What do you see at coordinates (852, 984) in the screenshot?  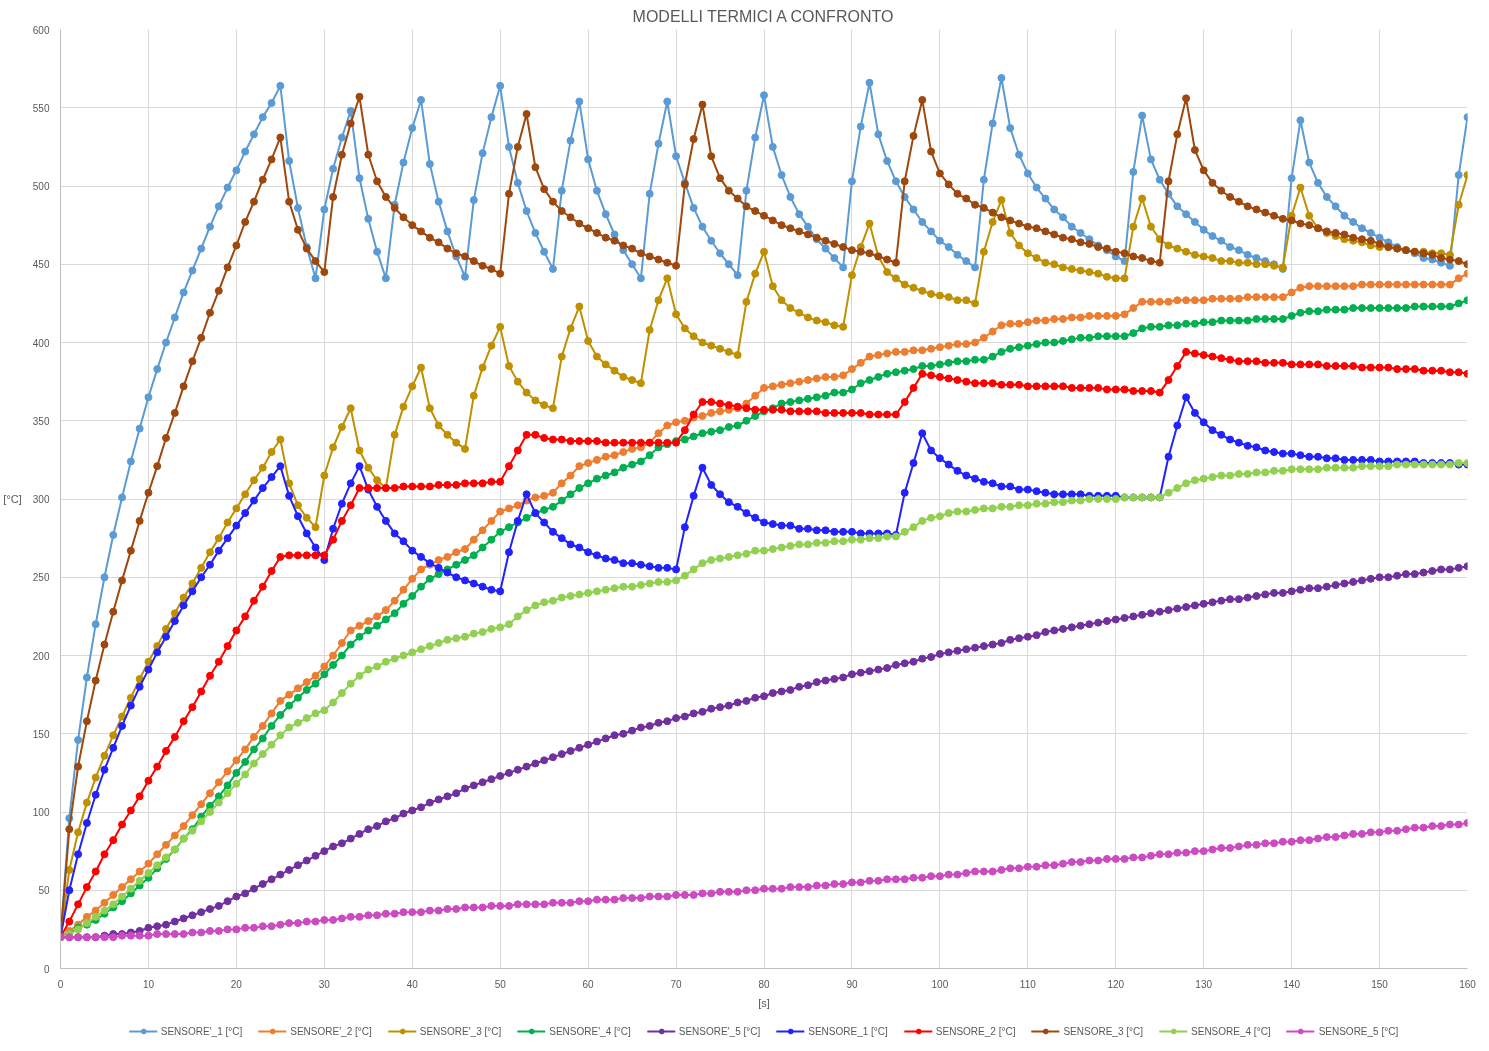 I see `x-tick-label: 90` at bounding box center [852, 984].